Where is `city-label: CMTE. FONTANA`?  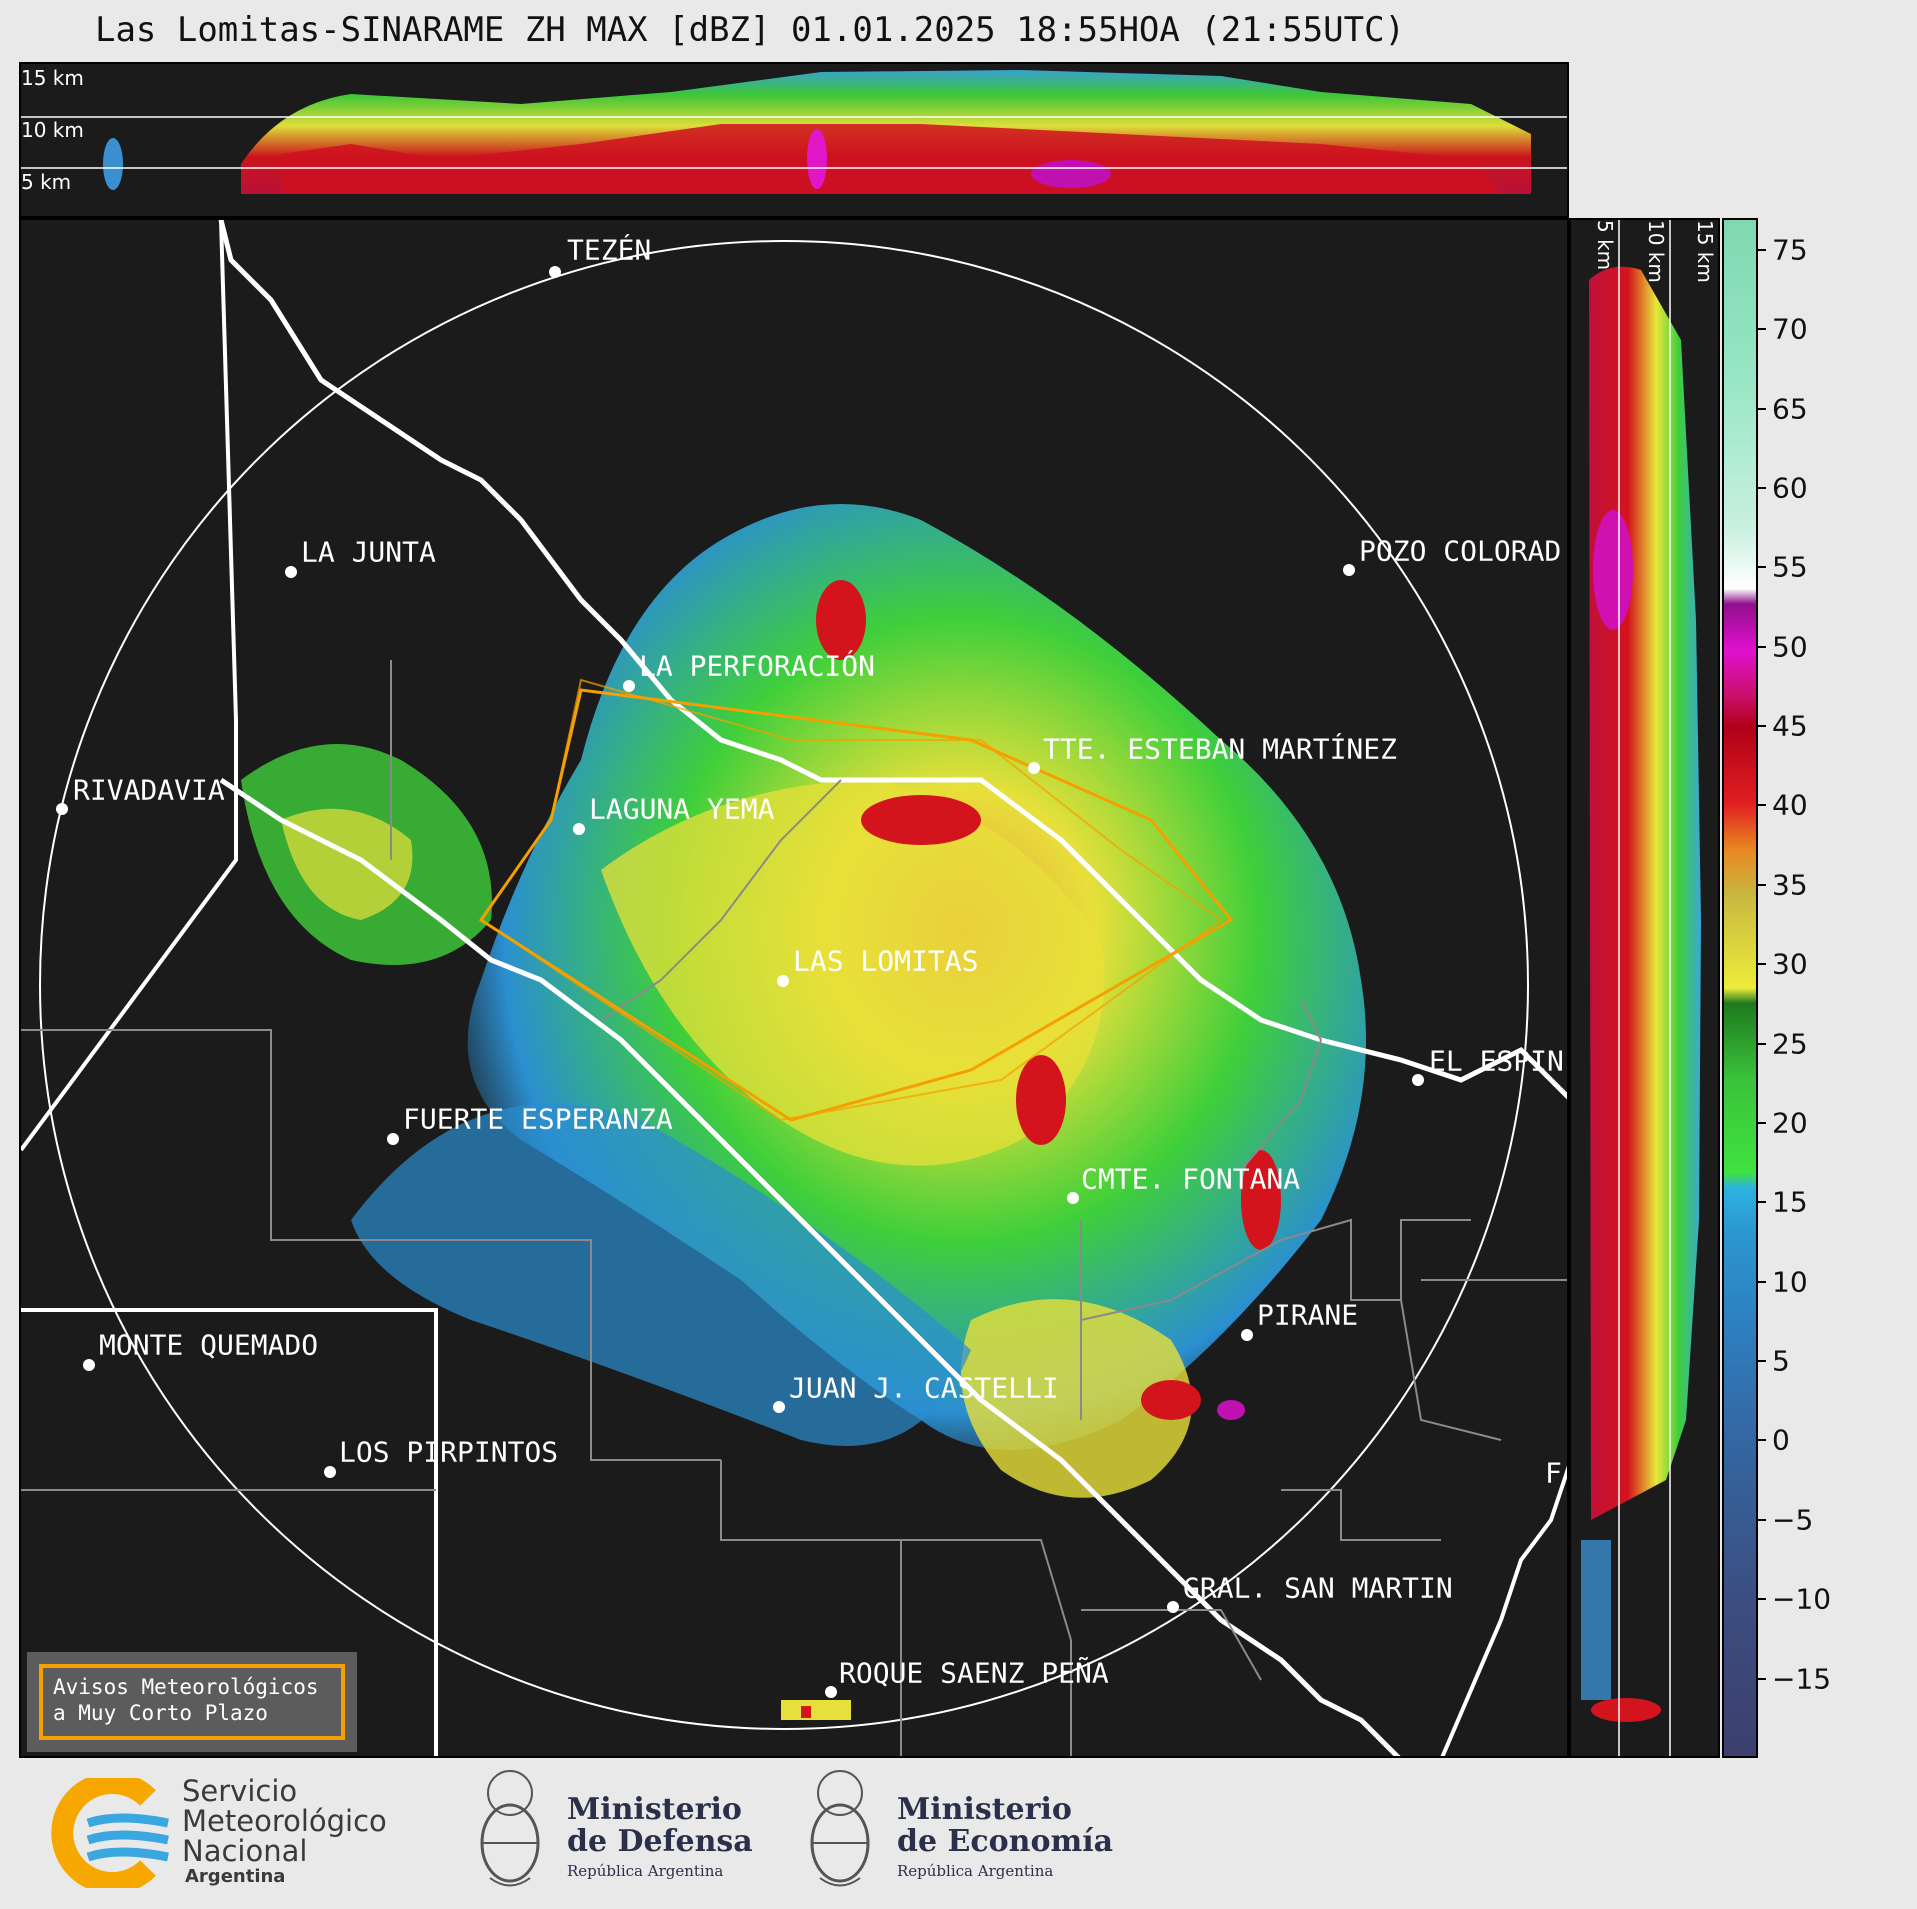 city-label: CMTE. FONTANA is located at coordinates (1191, 1179).